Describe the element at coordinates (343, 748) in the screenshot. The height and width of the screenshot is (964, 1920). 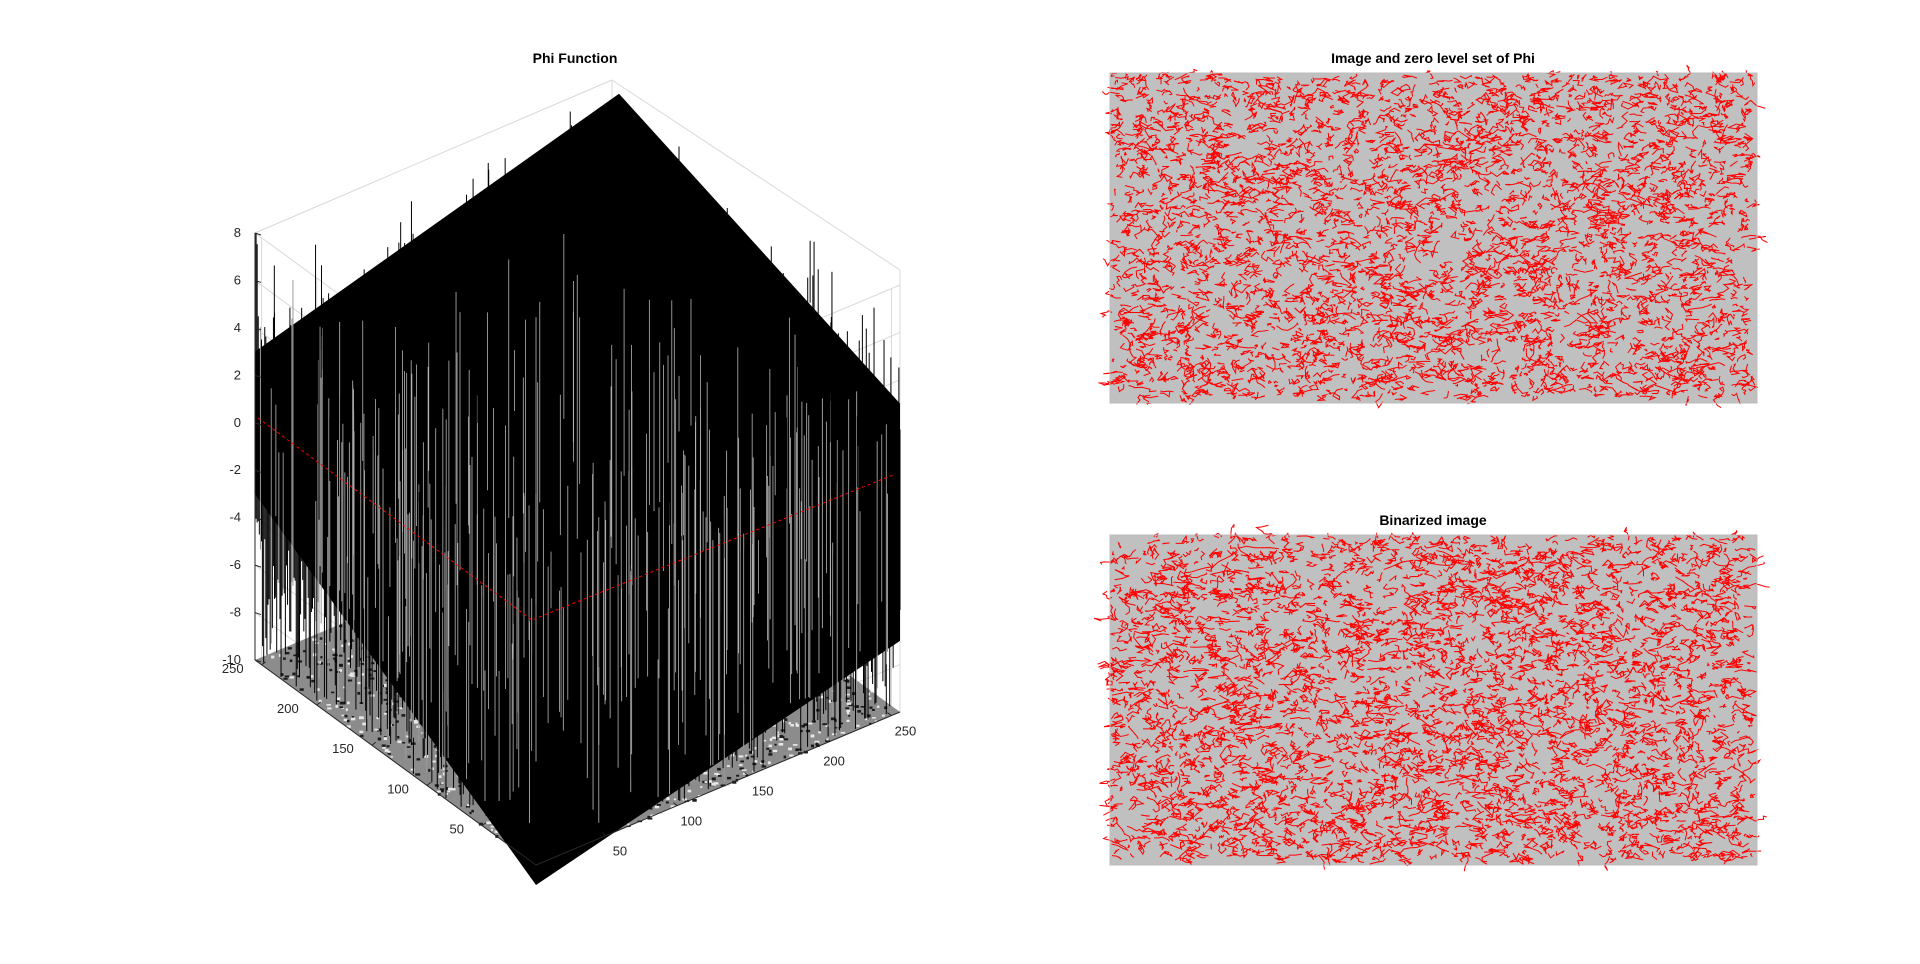
I see `y-tick-label: 150` at that location.